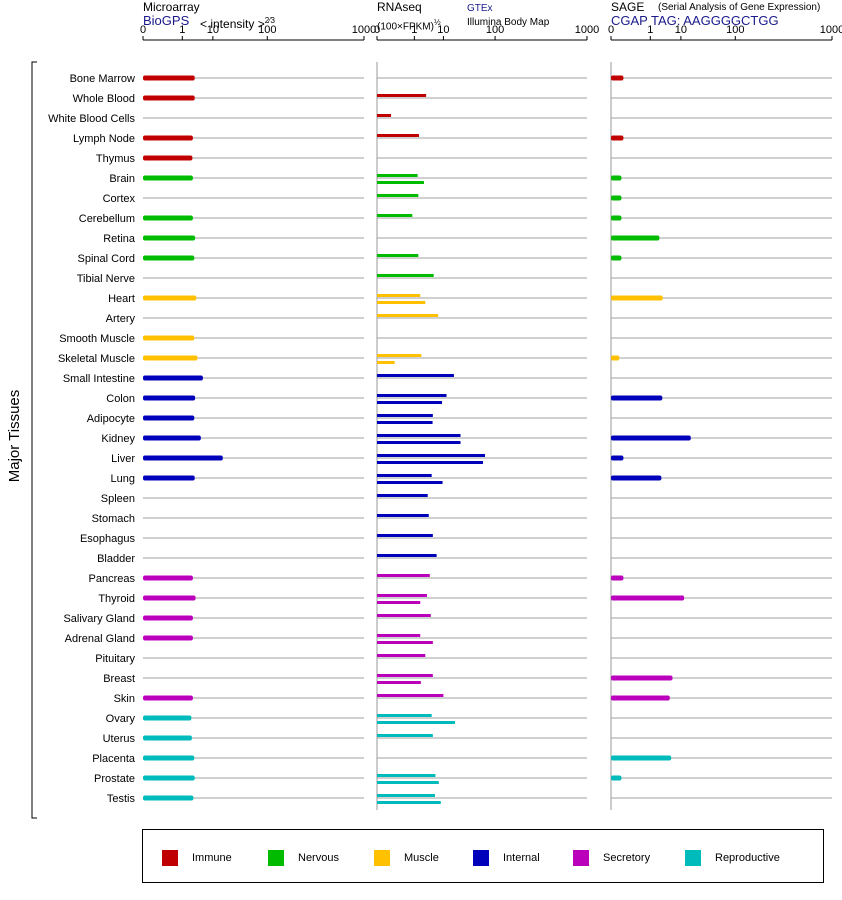 The width and height of the screenshot is (842, 900). I want to click on microarray-bar-liver, so click(183, 458).